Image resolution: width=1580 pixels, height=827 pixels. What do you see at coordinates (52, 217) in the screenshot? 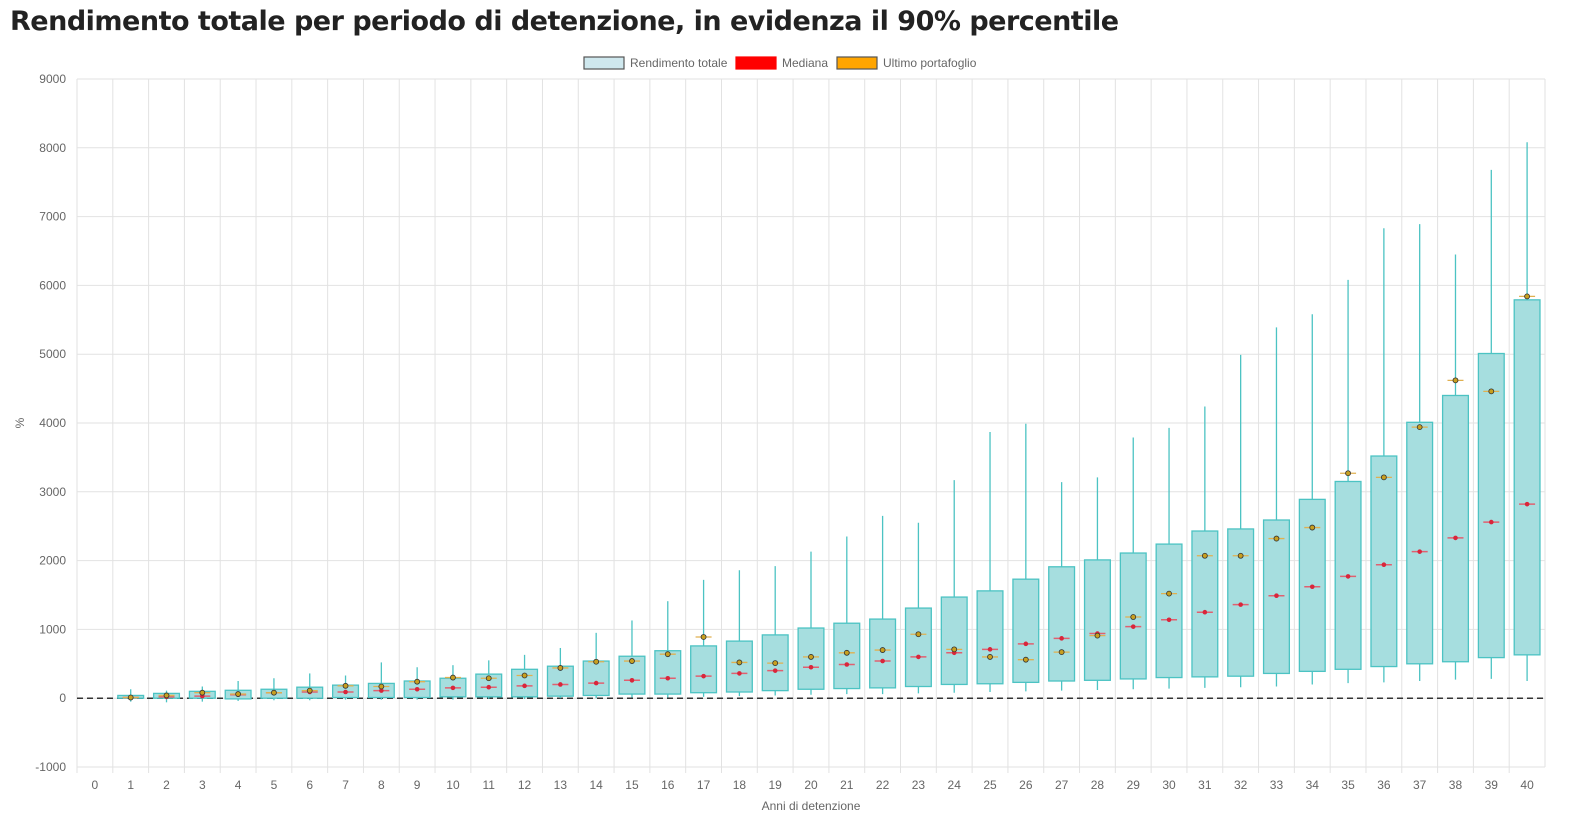
I see `y-tick-label: 7000` at bounding box center [52, 217].